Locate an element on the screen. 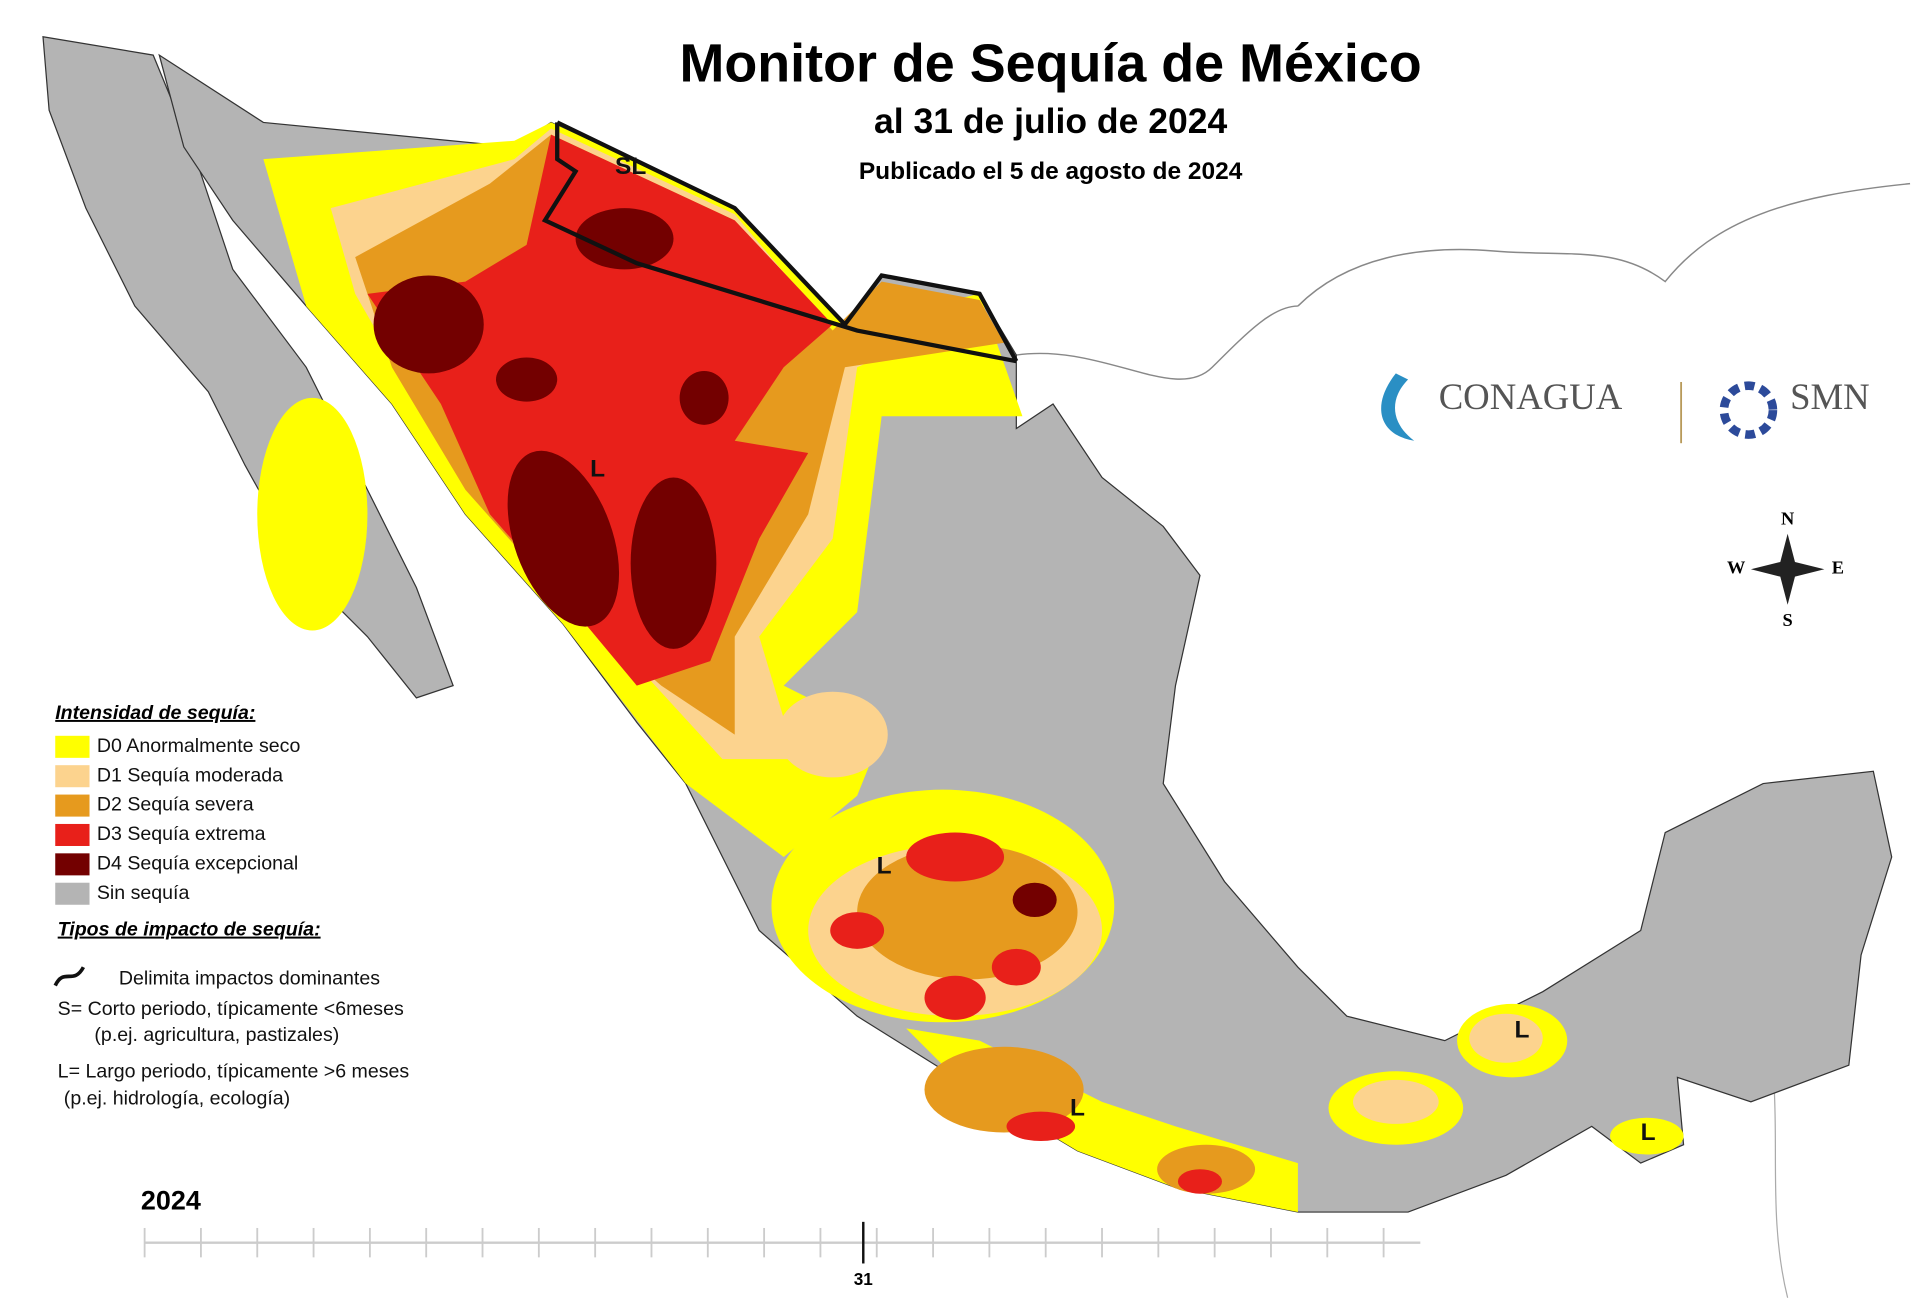  conagua-logo is located at coordinates (1398, 407).